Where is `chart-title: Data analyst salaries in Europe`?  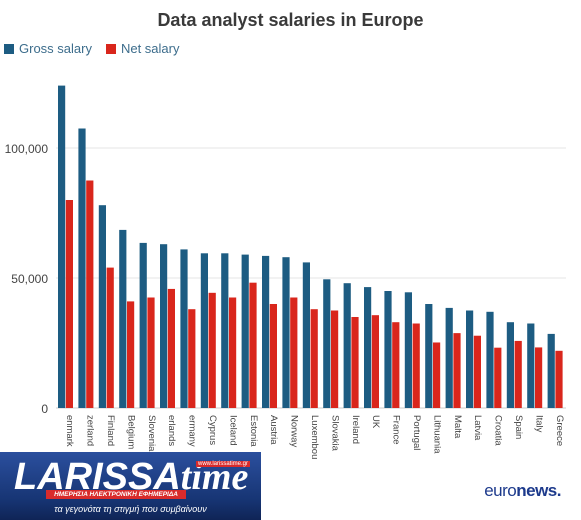 chart-title: Data analyst salaries in Europe is located at coordinates (290, 20).